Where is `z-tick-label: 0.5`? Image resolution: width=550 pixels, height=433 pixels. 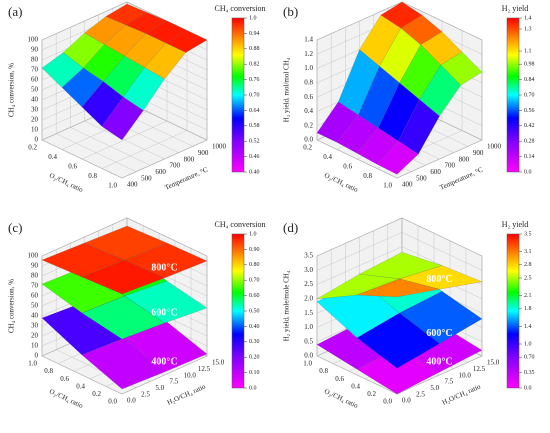
z-tick-label: 0.5 is located at coordinates (308, 341).